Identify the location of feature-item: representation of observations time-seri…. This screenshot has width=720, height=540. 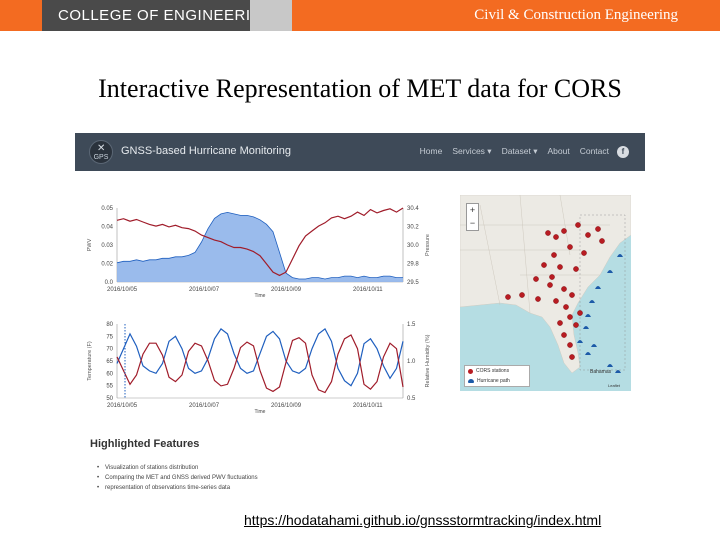
(177, 488).